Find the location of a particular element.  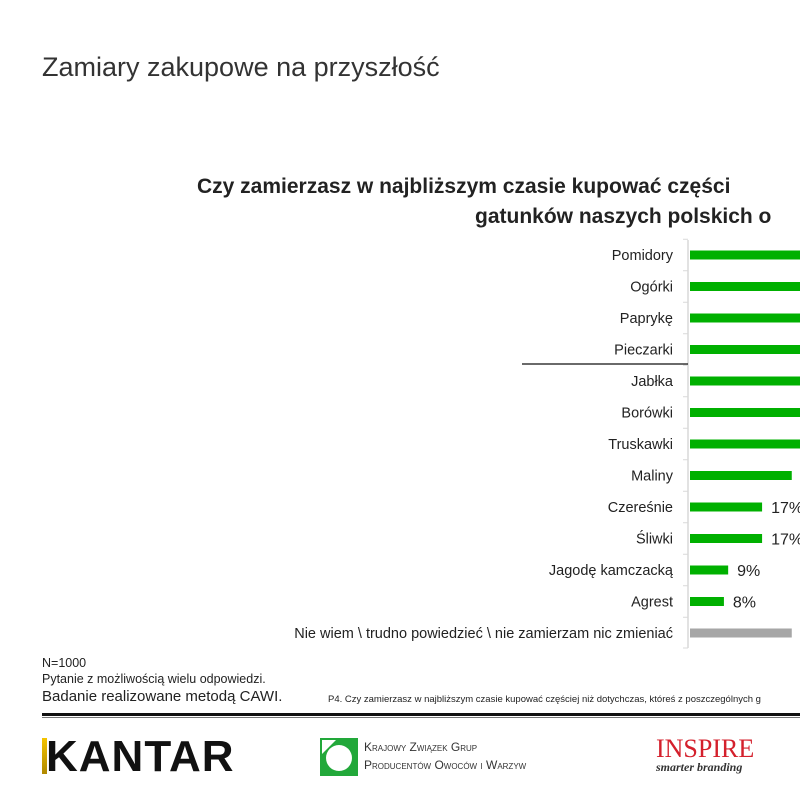

category-label: Agrest is located at coordinates (652, 603).